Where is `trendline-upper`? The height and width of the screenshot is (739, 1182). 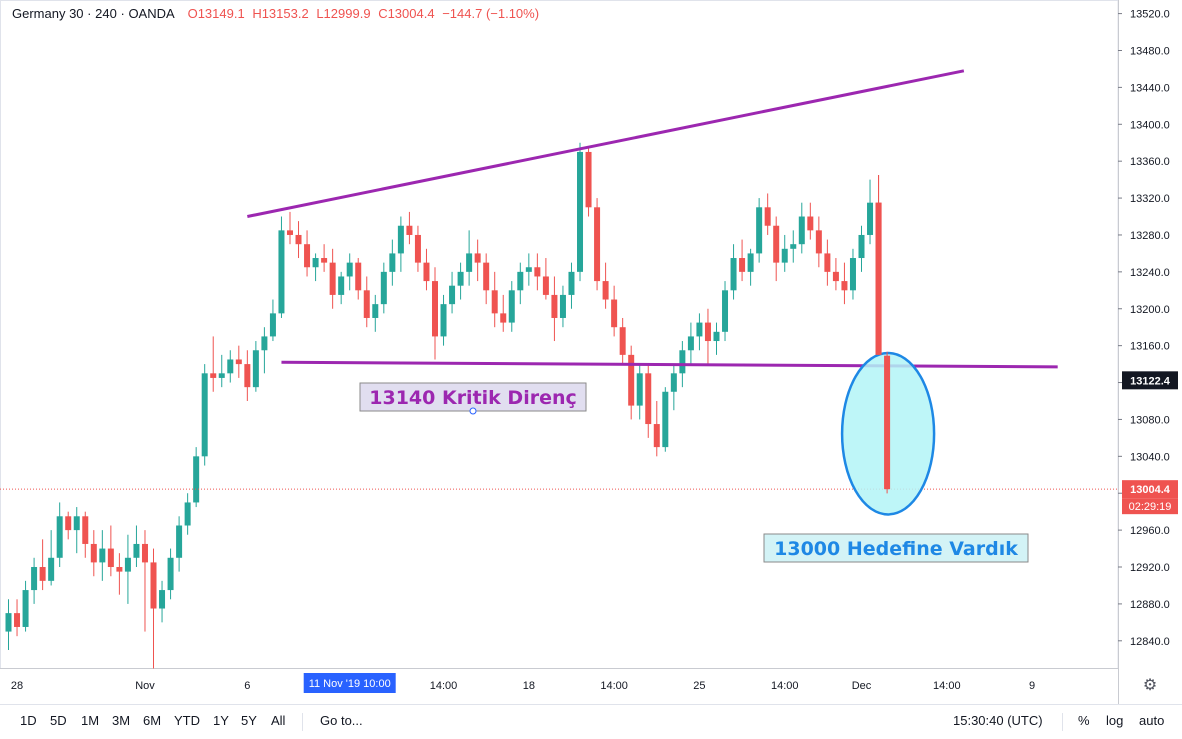
trendline-upper is located at coordinates (606, 143).